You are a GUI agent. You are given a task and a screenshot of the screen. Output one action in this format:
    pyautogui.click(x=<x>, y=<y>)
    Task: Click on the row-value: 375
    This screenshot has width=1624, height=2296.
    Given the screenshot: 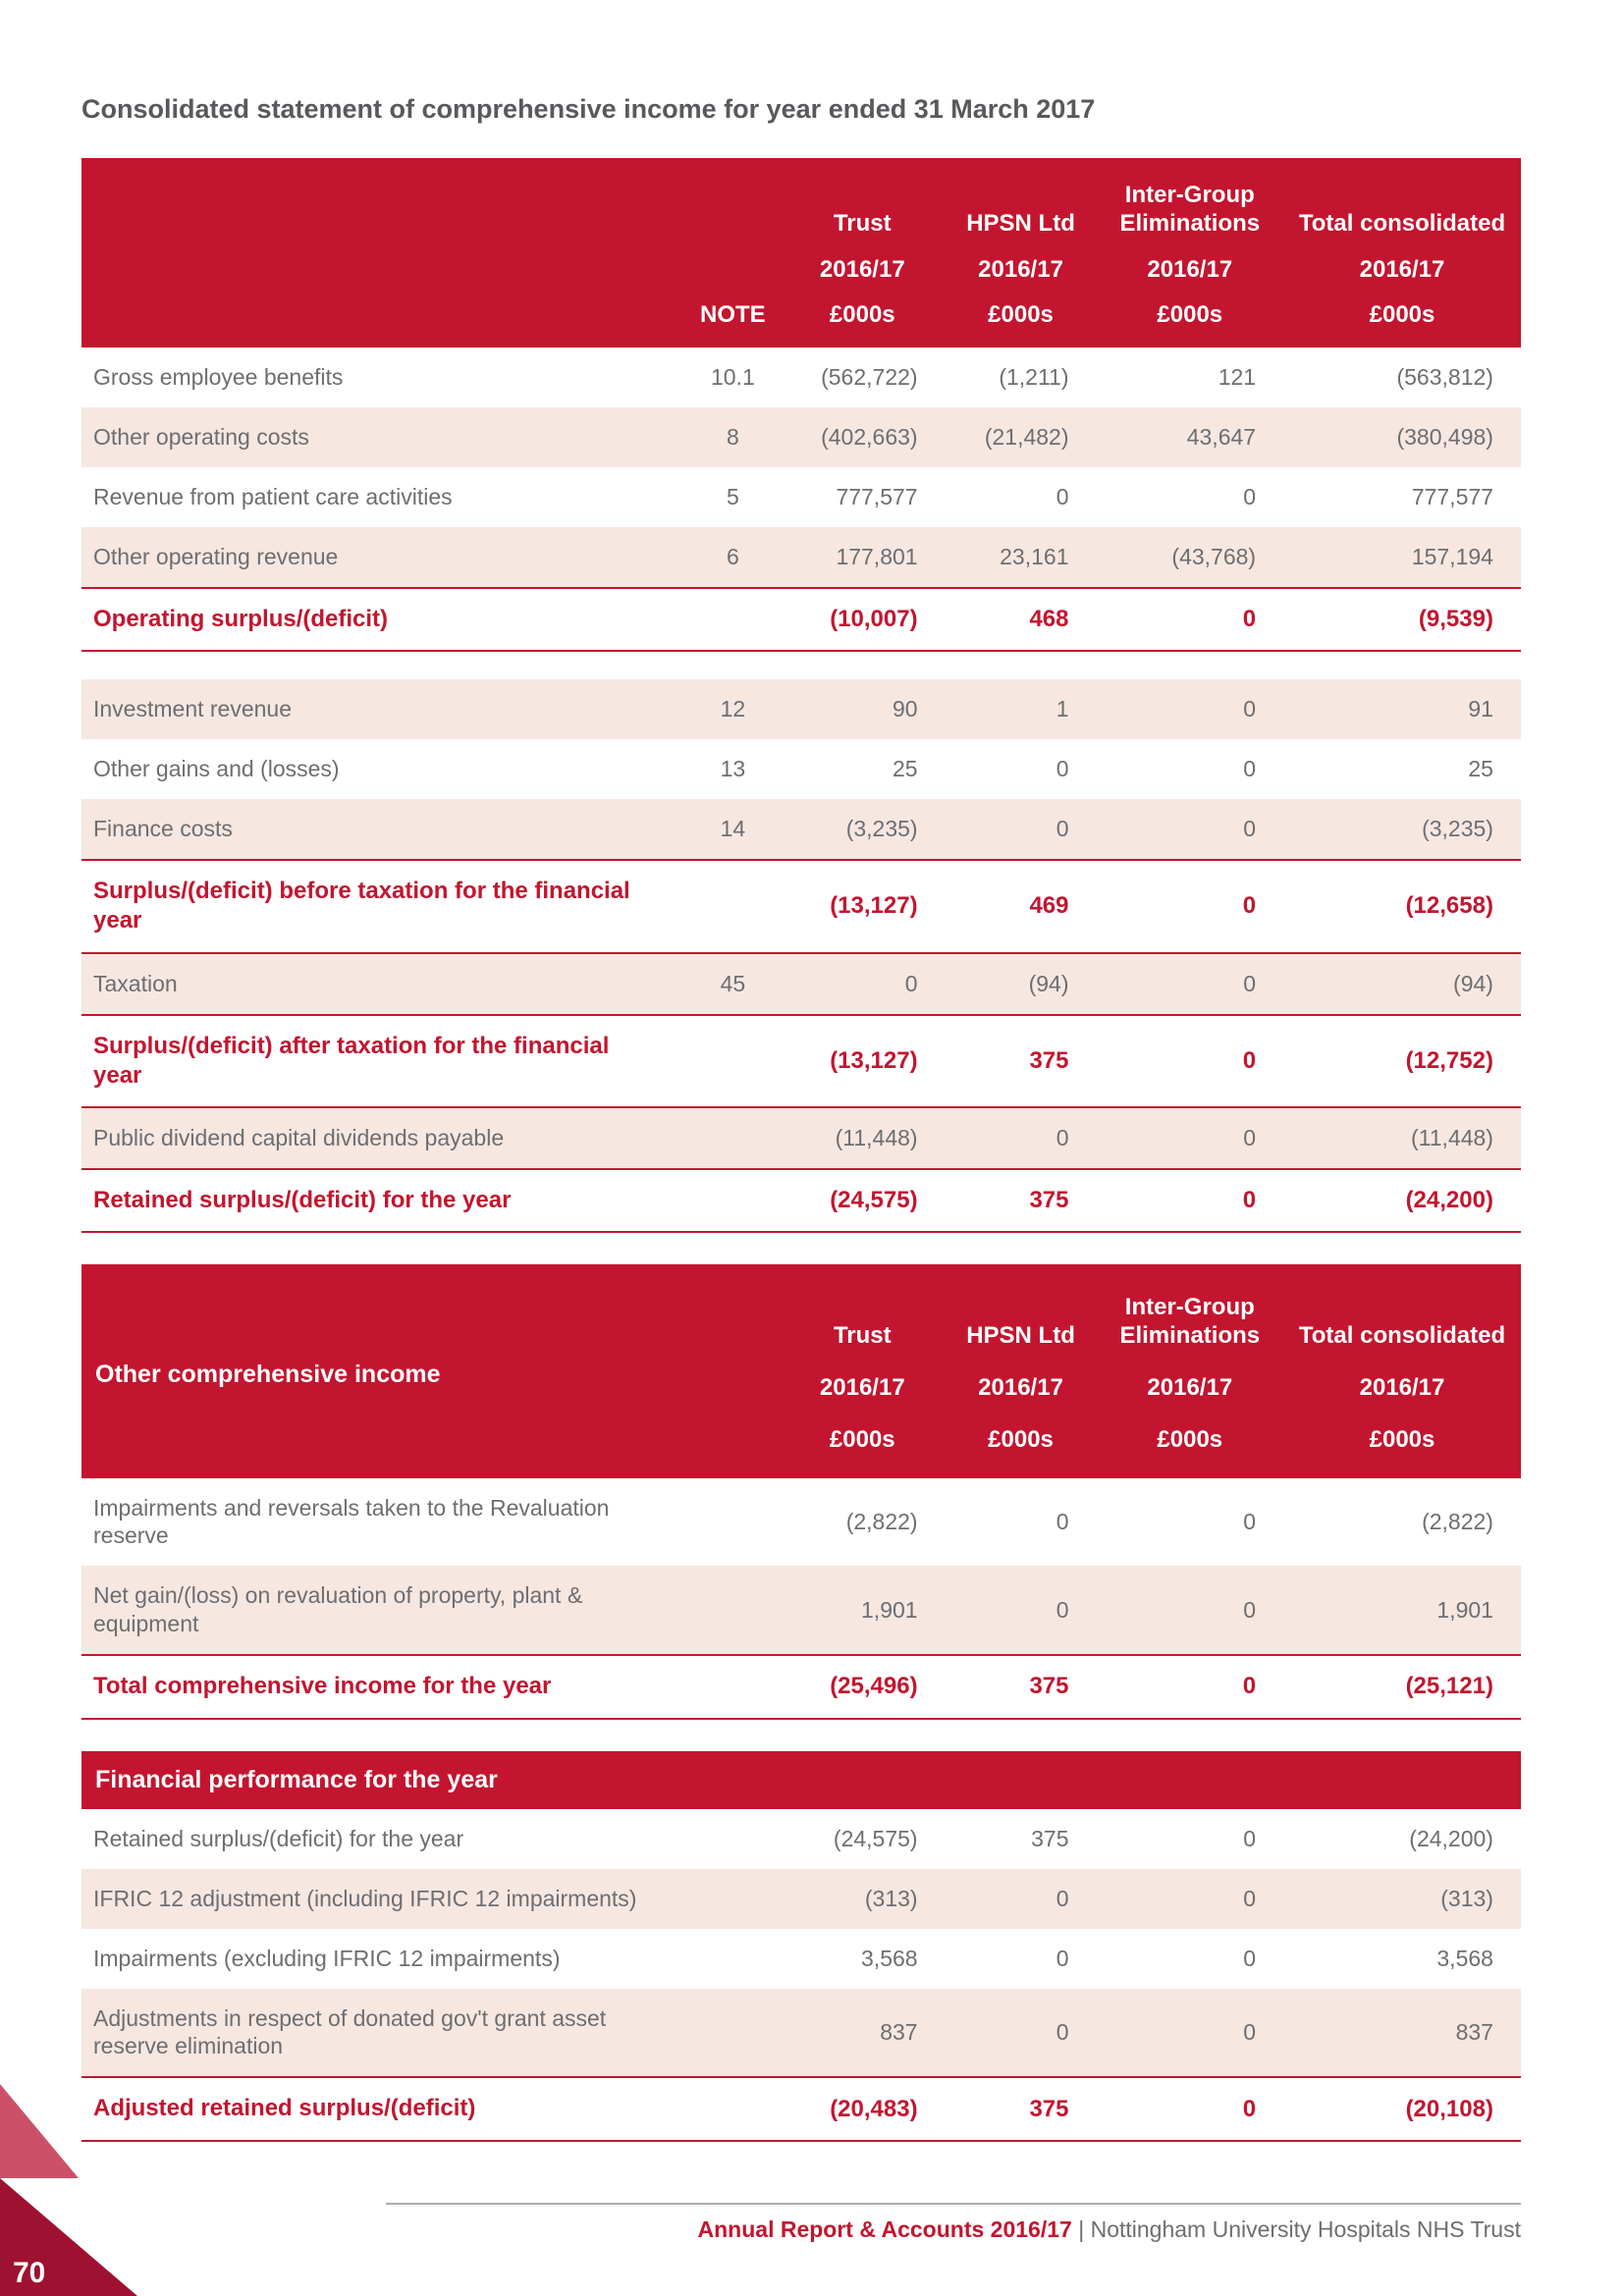 What is the action you would take?
    pyautogui.click(x=1050, y=1838)
    